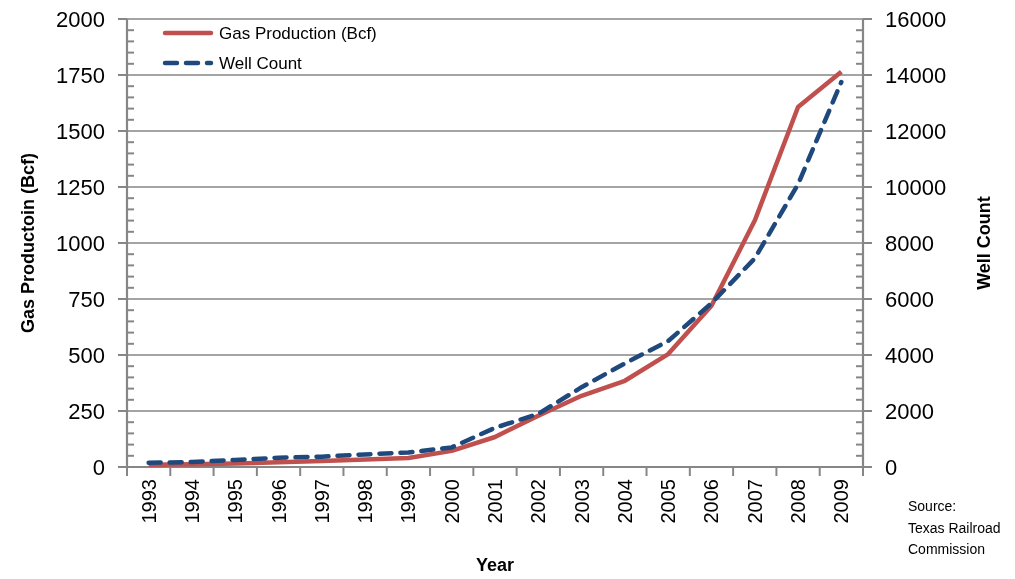 The image size is (1015, 579). What do you see at coordinates (80, 187) in the screenshot?
I see `y-tick-label: 1250` at bounding box center [80, 187].